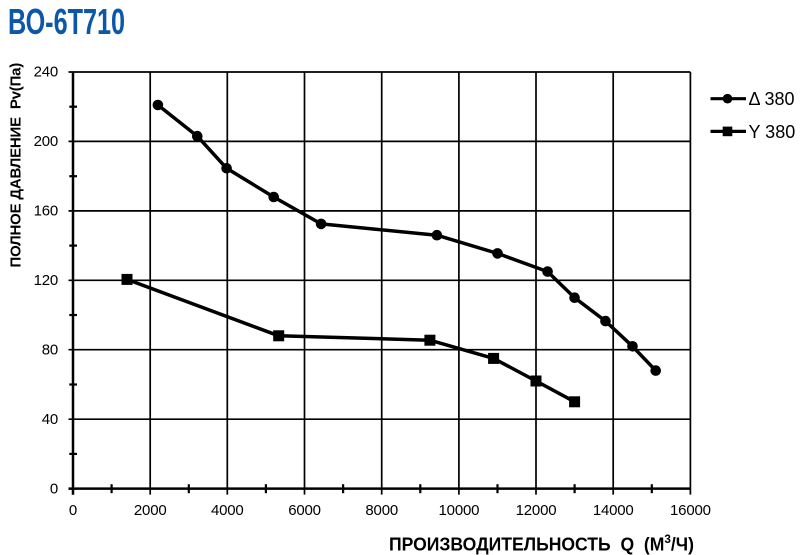 Image resolution: width=808 pixels, height=555 pixels. I want to click on svg-text: 12000, so click(536, 510).